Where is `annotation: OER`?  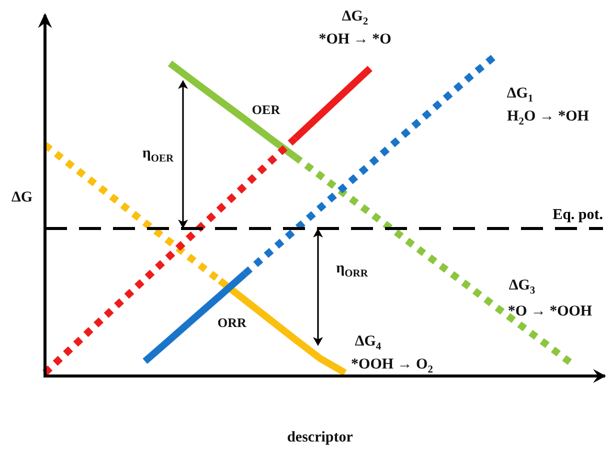
annotation: OER is located at coordinates (266, 110).